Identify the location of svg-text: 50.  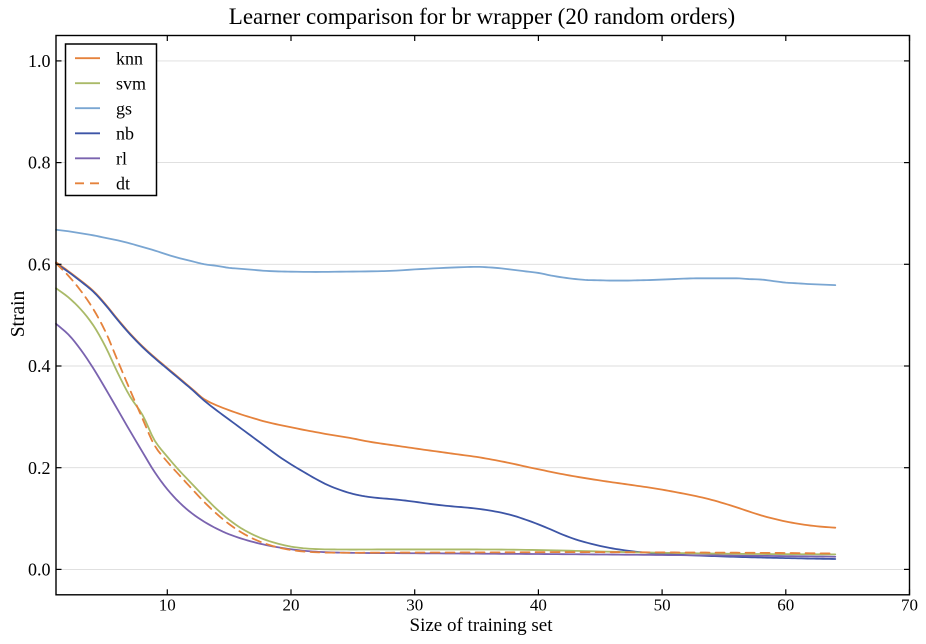
(662, 605).